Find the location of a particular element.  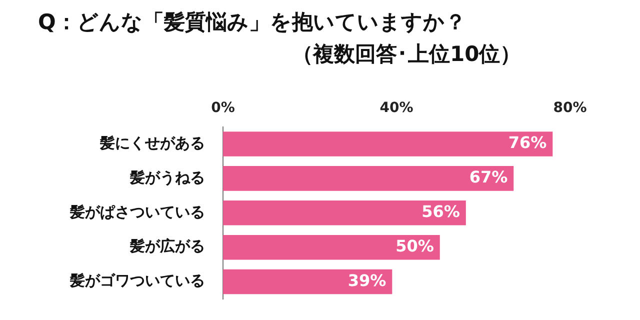

y-tick-label: 髪が広がる is located at coordinates (167, 246).